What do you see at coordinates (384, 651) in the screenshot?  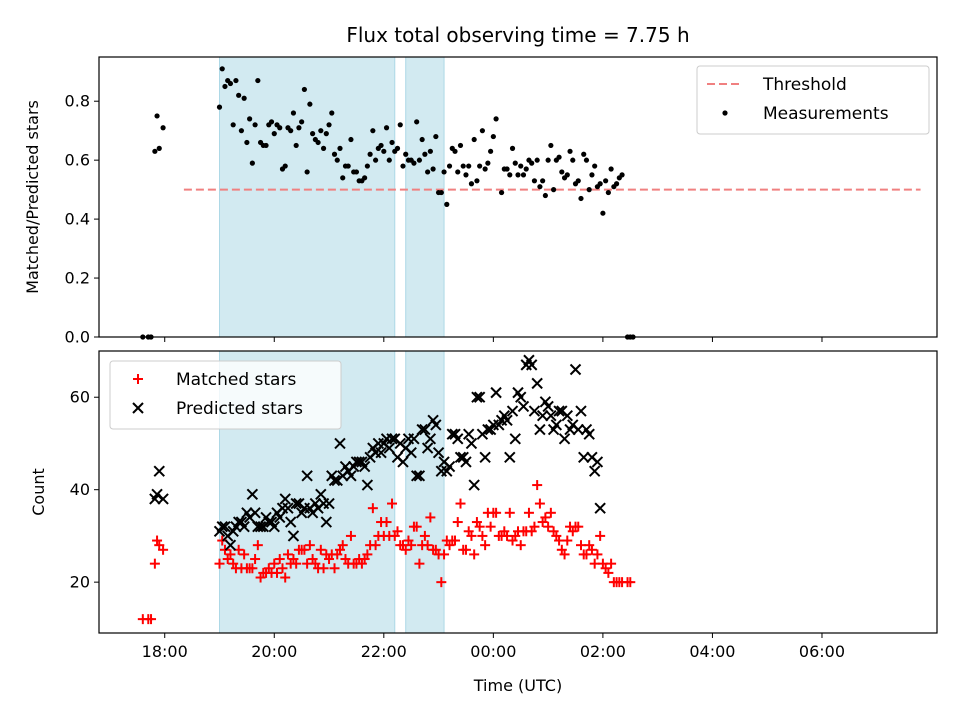 I see `x-tick-label: 22:00` at bounding box center [384, 651].